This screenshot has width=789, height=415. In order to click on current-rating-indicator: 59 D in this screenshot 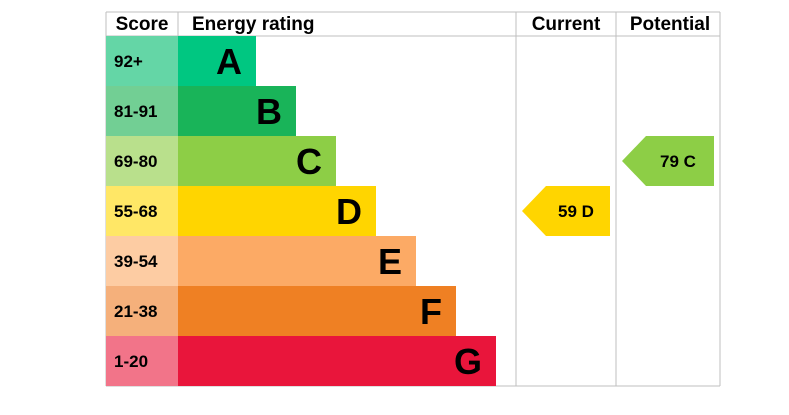, I will do `click(566, 211)`.